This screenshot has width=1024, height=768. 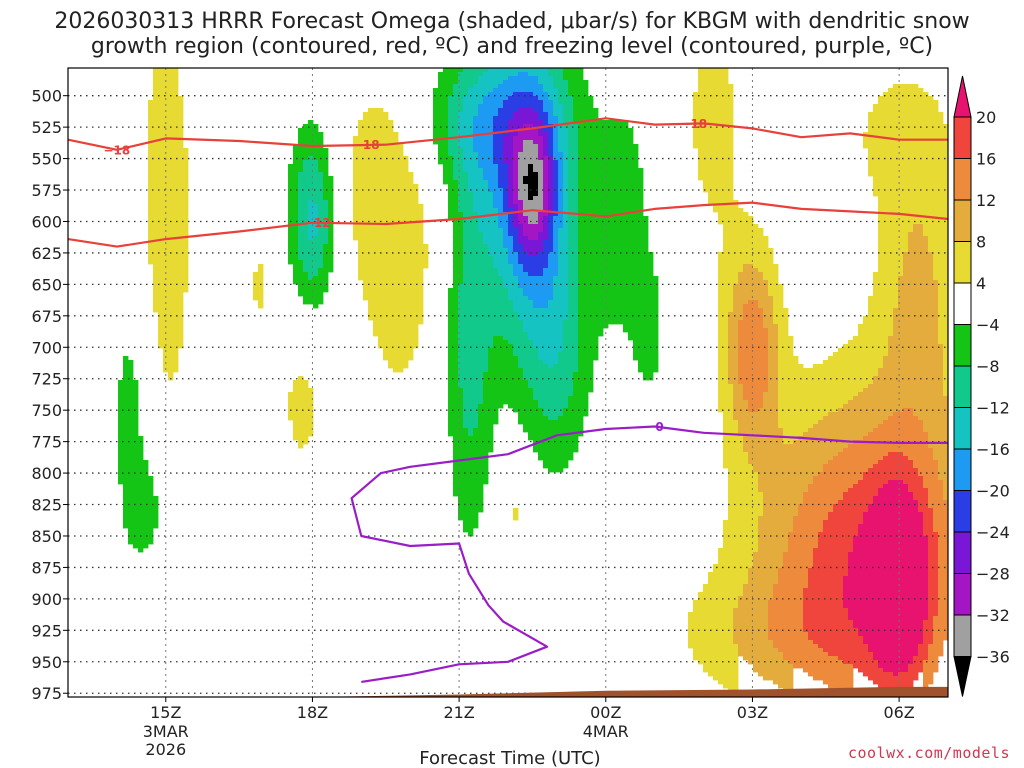 What do you see at coordinates (988, 325) in the screenshot?
I see `colorbar-tick-label: −4` at bounding box center [988, 325].